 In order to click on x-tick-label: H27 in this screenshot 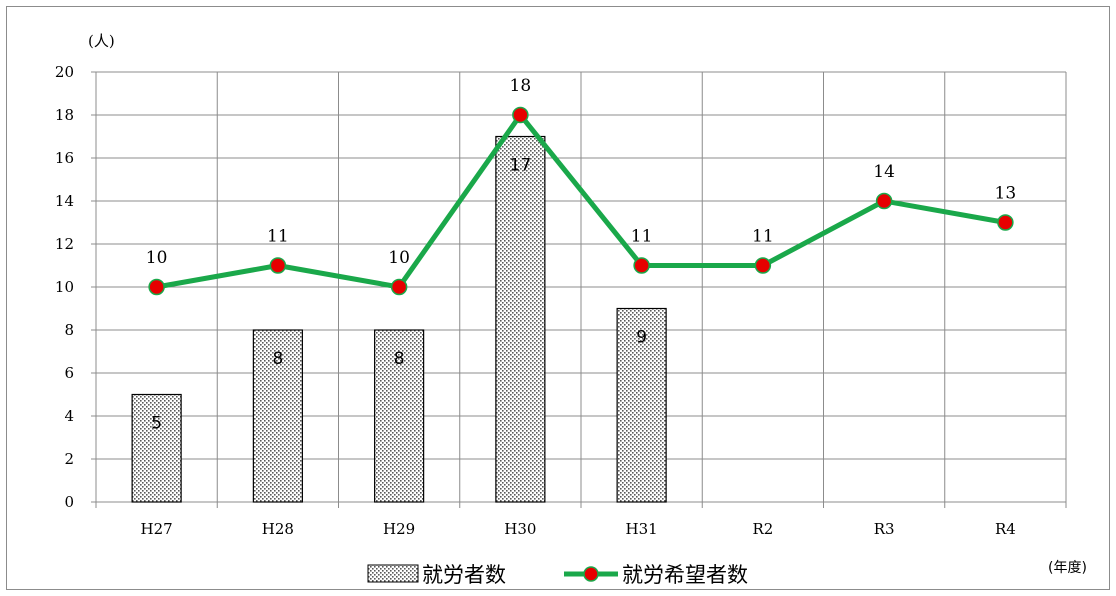, I will do `click(157, 529)`.